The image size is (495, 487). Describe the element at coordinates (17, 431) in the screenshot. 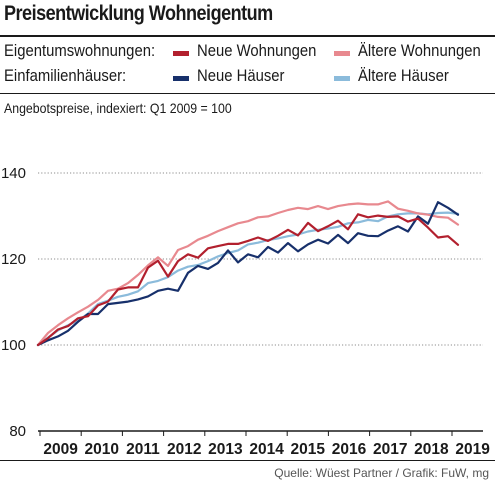

I see `y-tick-label-80: 80` at that location.